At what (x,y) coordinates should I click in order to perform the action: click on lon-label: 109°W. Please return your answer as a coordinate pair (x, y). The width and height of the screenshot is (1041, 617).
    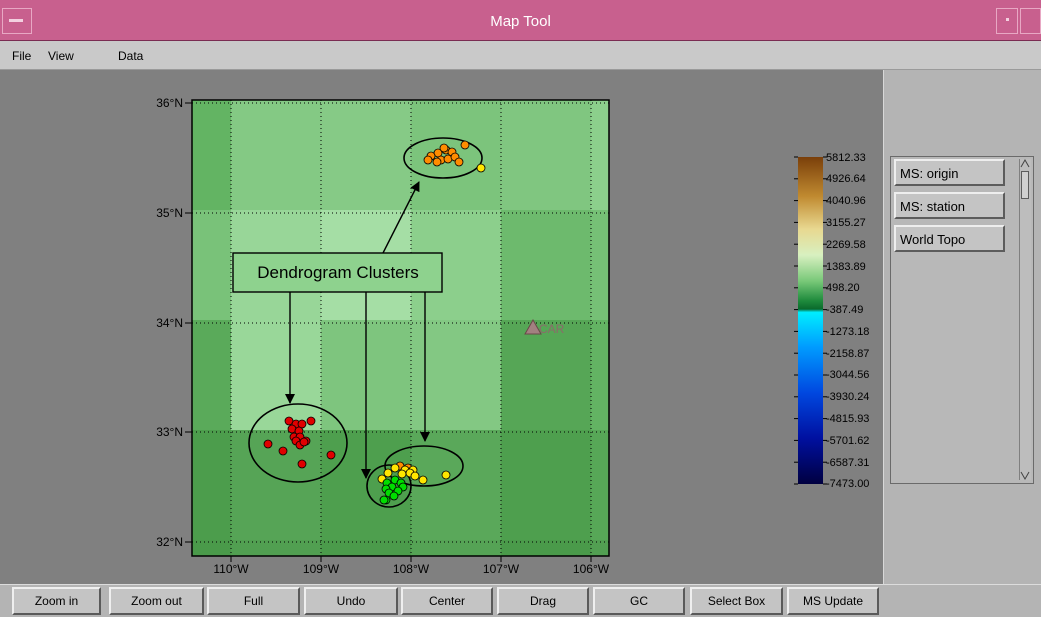
    Looking at the image, I should click on (321, 569).